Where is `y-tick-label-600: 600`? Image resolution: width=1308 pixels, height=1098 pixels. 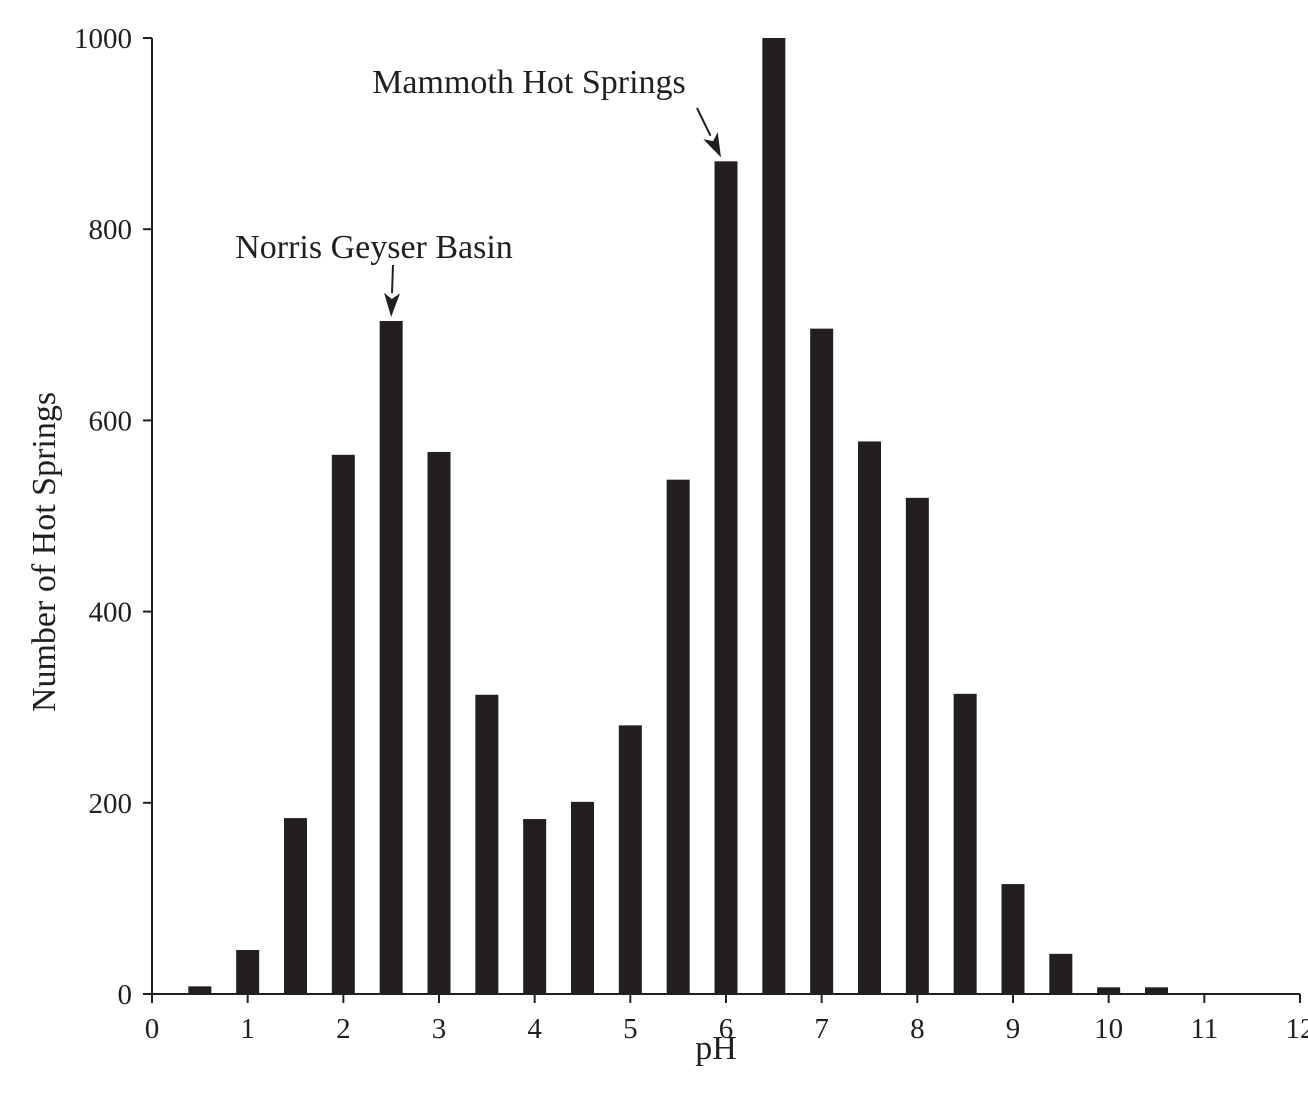
y-tick-label-600: 600 is located at coordinates (111, 421).